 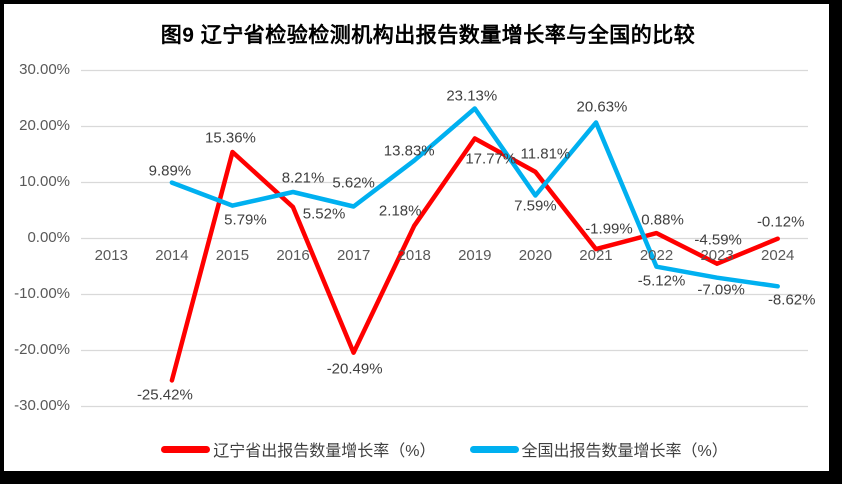 I want to click on legend-item-national: 全国出报告数量增长率（%）, so click(x=598, y=449).